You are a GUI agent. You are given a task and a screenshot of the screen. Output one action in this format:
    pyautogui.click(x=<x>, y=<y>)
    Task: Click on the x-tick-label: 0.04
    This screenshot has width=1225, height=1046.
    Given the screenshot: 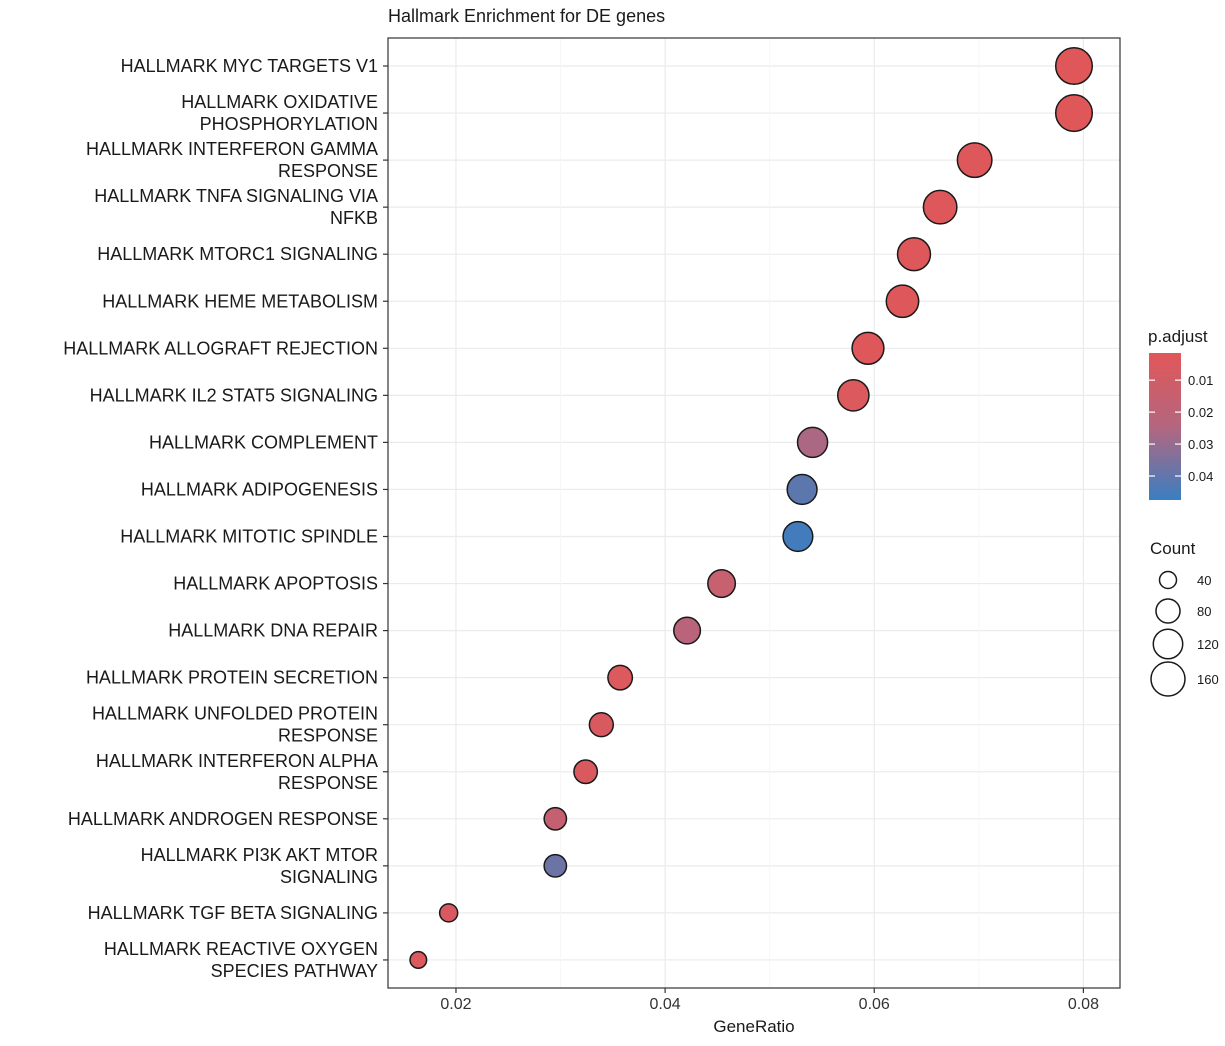 What is the action you would take?
    pyautogui.click(x=665, y=1004)
    